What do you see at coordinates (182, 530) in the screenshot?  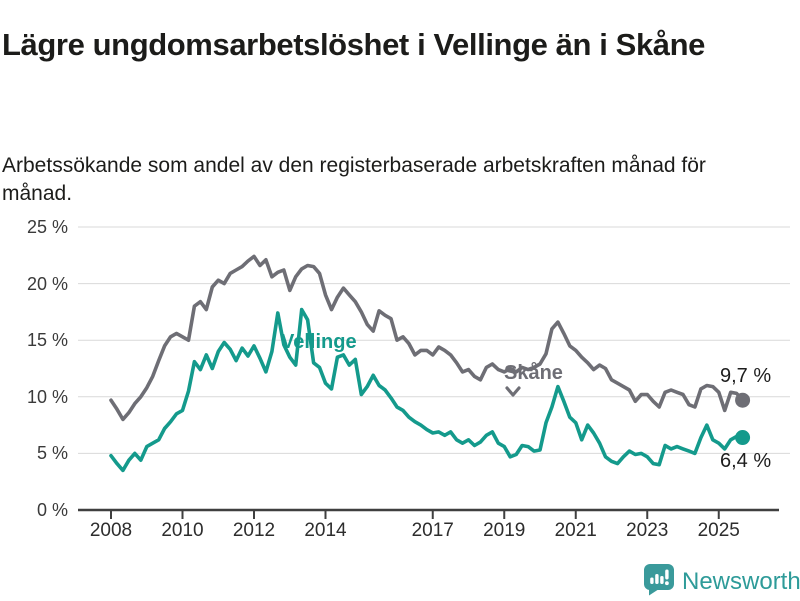 I see `x-axis-label: 2010` at bounding box center [182, 530].